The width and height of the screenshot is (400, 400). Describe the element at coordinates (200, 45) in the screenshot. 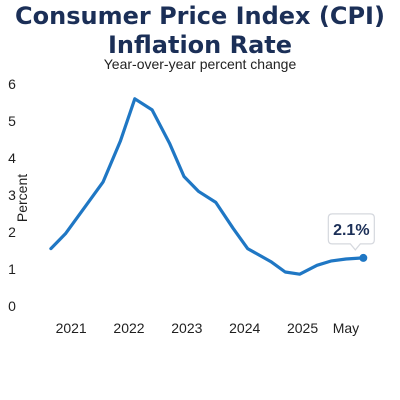

I see `chart-title-line-2: Inflation Rate` at that location.